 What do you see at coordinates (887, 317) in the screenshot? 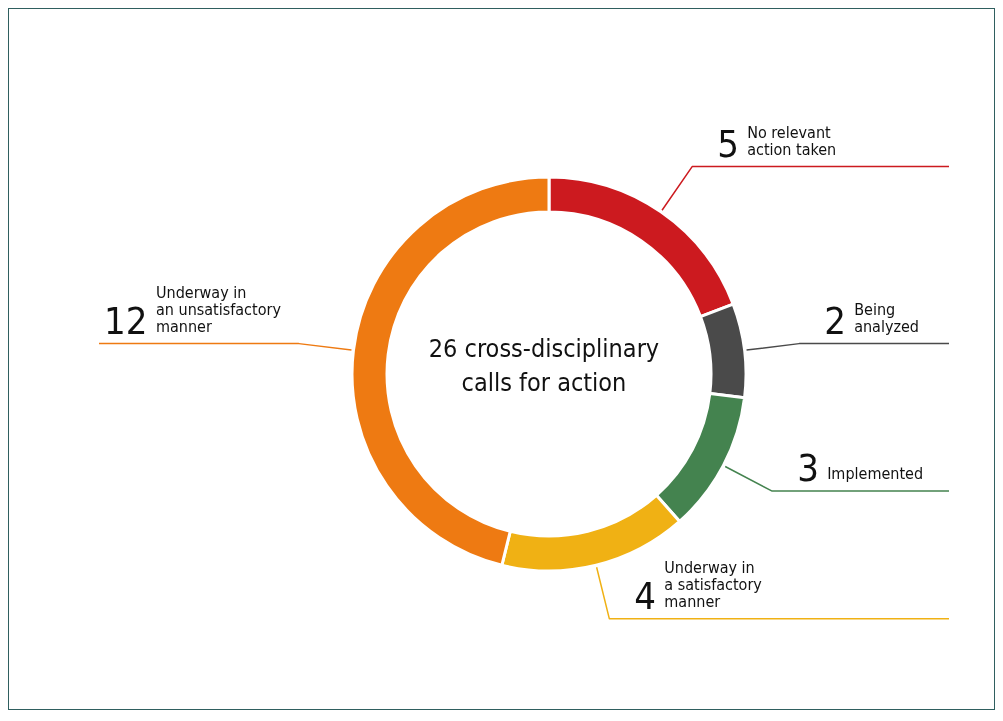
I see `slice-label: Being analyzed` at bounding box center [887, 317].